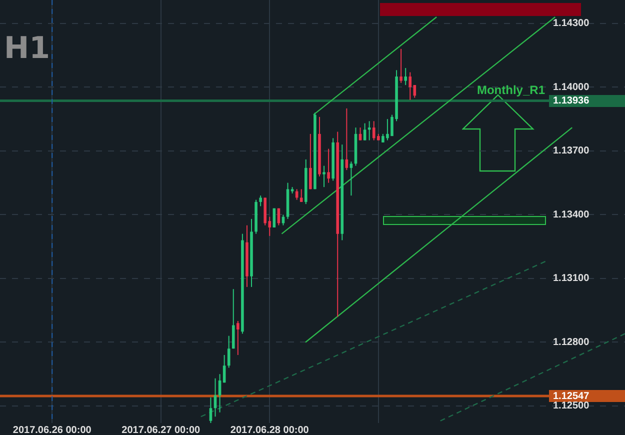  Describe the element at coordinates (571, 396) in the screenshot. I see `y-tick-label: 1.12547` at that location.